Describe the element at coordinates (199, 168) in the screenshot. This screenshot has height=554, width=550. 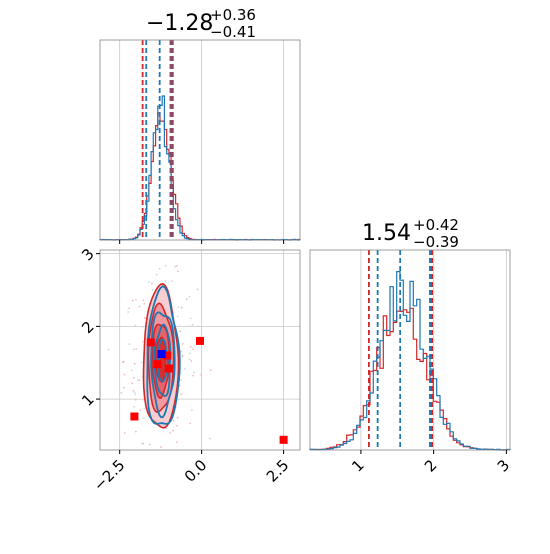
I see `histogram-param0-blue` at that location.